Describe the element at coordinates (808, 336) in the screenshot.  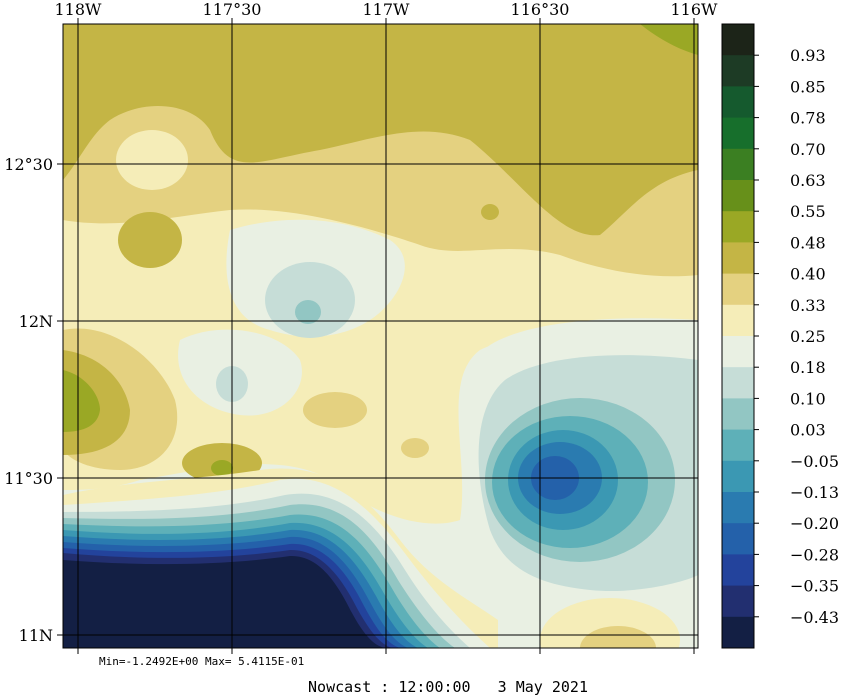
I see `colorbar-label: 0.25` at that location.